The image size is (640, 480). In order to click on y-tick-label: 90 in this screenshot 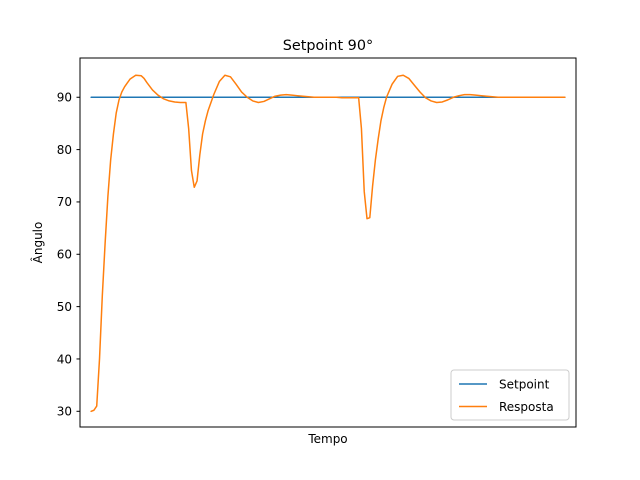, I will do `click(64, 98)`.